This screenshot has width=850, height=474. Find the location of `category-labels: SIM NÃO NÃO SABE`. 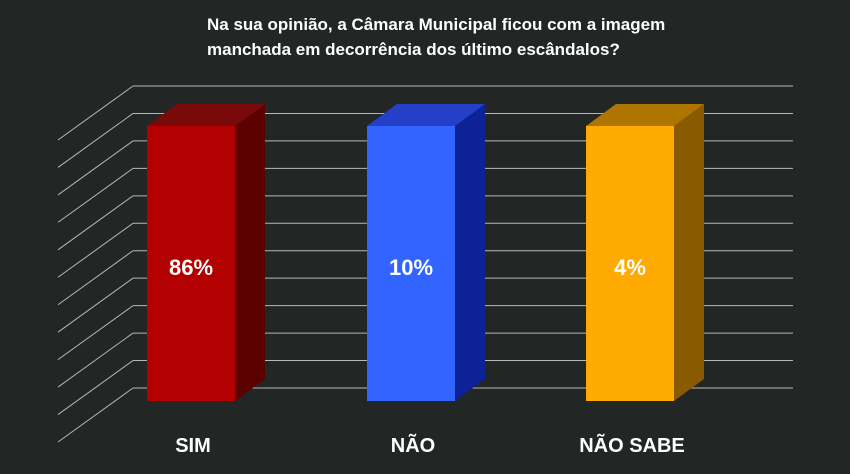

category-labels: SIM NÃO NÃO SABE is located at coordinates (430, 445).